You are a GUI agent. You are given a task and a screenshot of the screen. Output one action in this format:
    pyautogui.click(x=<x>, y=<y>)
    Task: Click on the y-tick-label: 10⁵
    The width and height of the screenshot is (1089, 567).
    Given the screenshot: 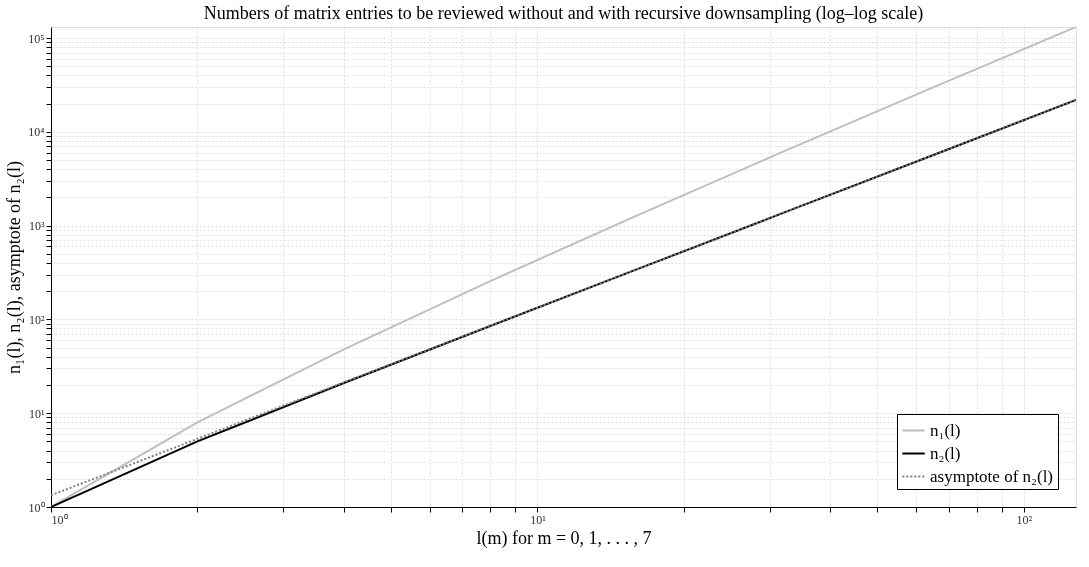 What is the action you would take?
    pyautogui.click(x=36, y=38)
    